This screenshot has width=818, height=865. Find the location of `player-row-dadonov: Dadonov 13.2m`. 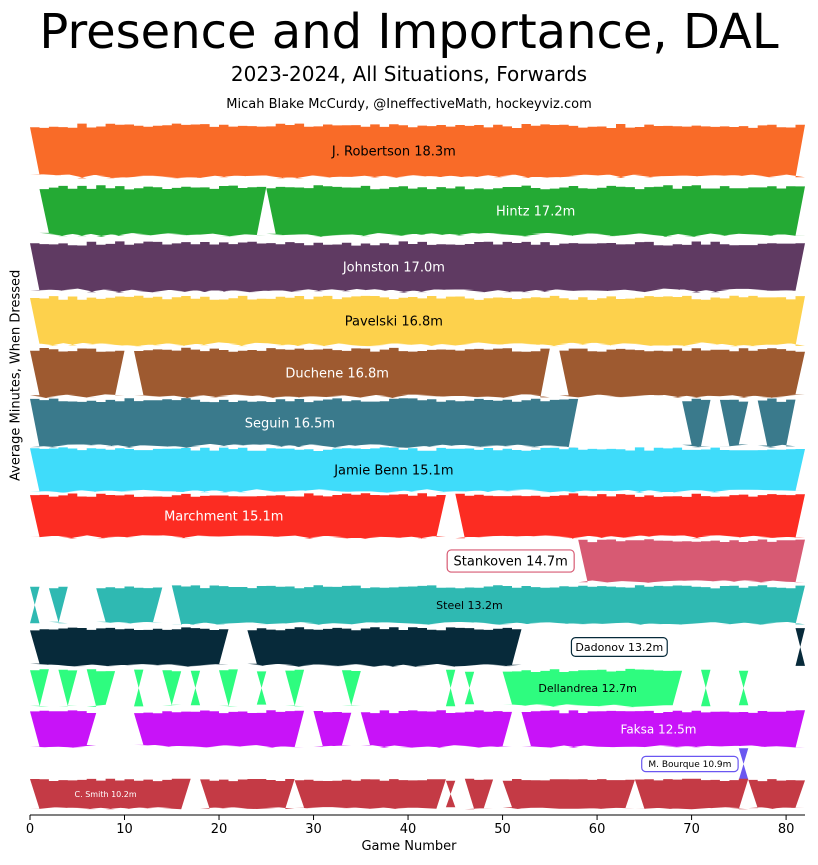

player-row-dadonov: Dadonov 13.2m is located at coordinates (417, 647).